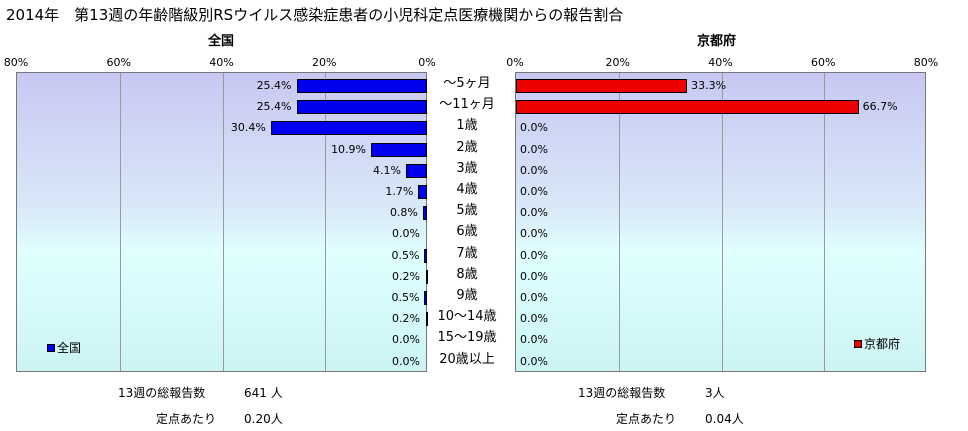 The image size is (968, 431). I want to click on left-data-label: 0.8%, so click(403, 213).